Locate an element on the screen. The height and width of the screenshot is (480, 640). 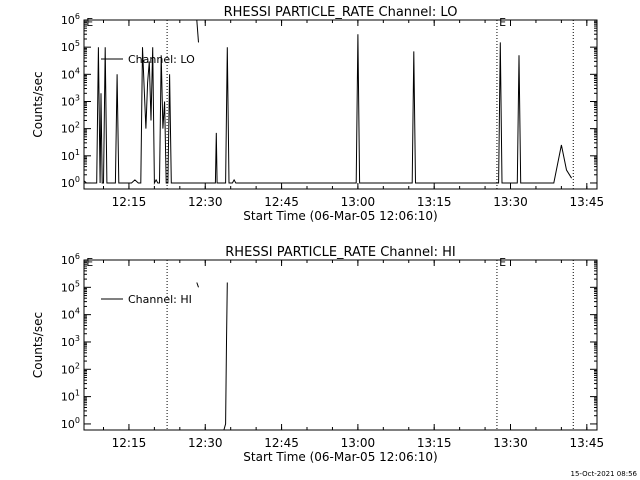
legend-label: Channel: LO is located at coordinates (161, 59).